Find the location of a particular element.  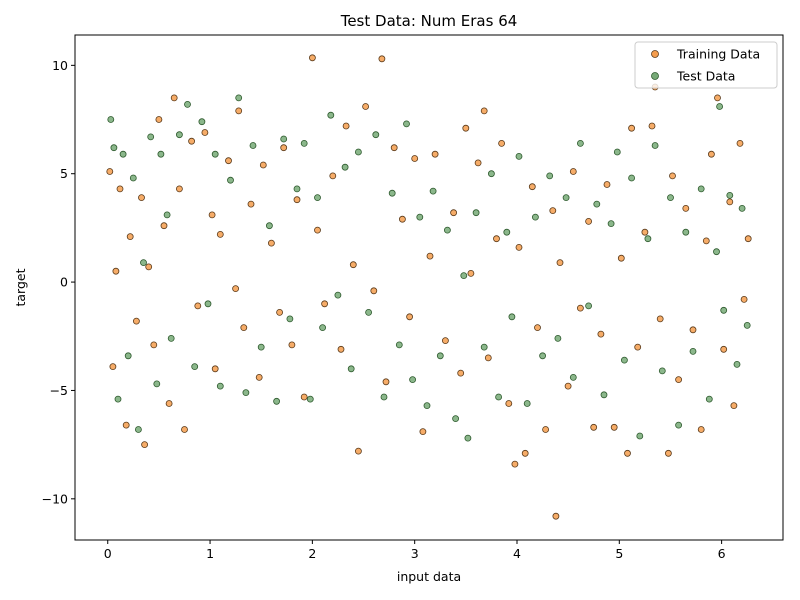

y-tick-label: −5 is located at coordinates (59, 390).